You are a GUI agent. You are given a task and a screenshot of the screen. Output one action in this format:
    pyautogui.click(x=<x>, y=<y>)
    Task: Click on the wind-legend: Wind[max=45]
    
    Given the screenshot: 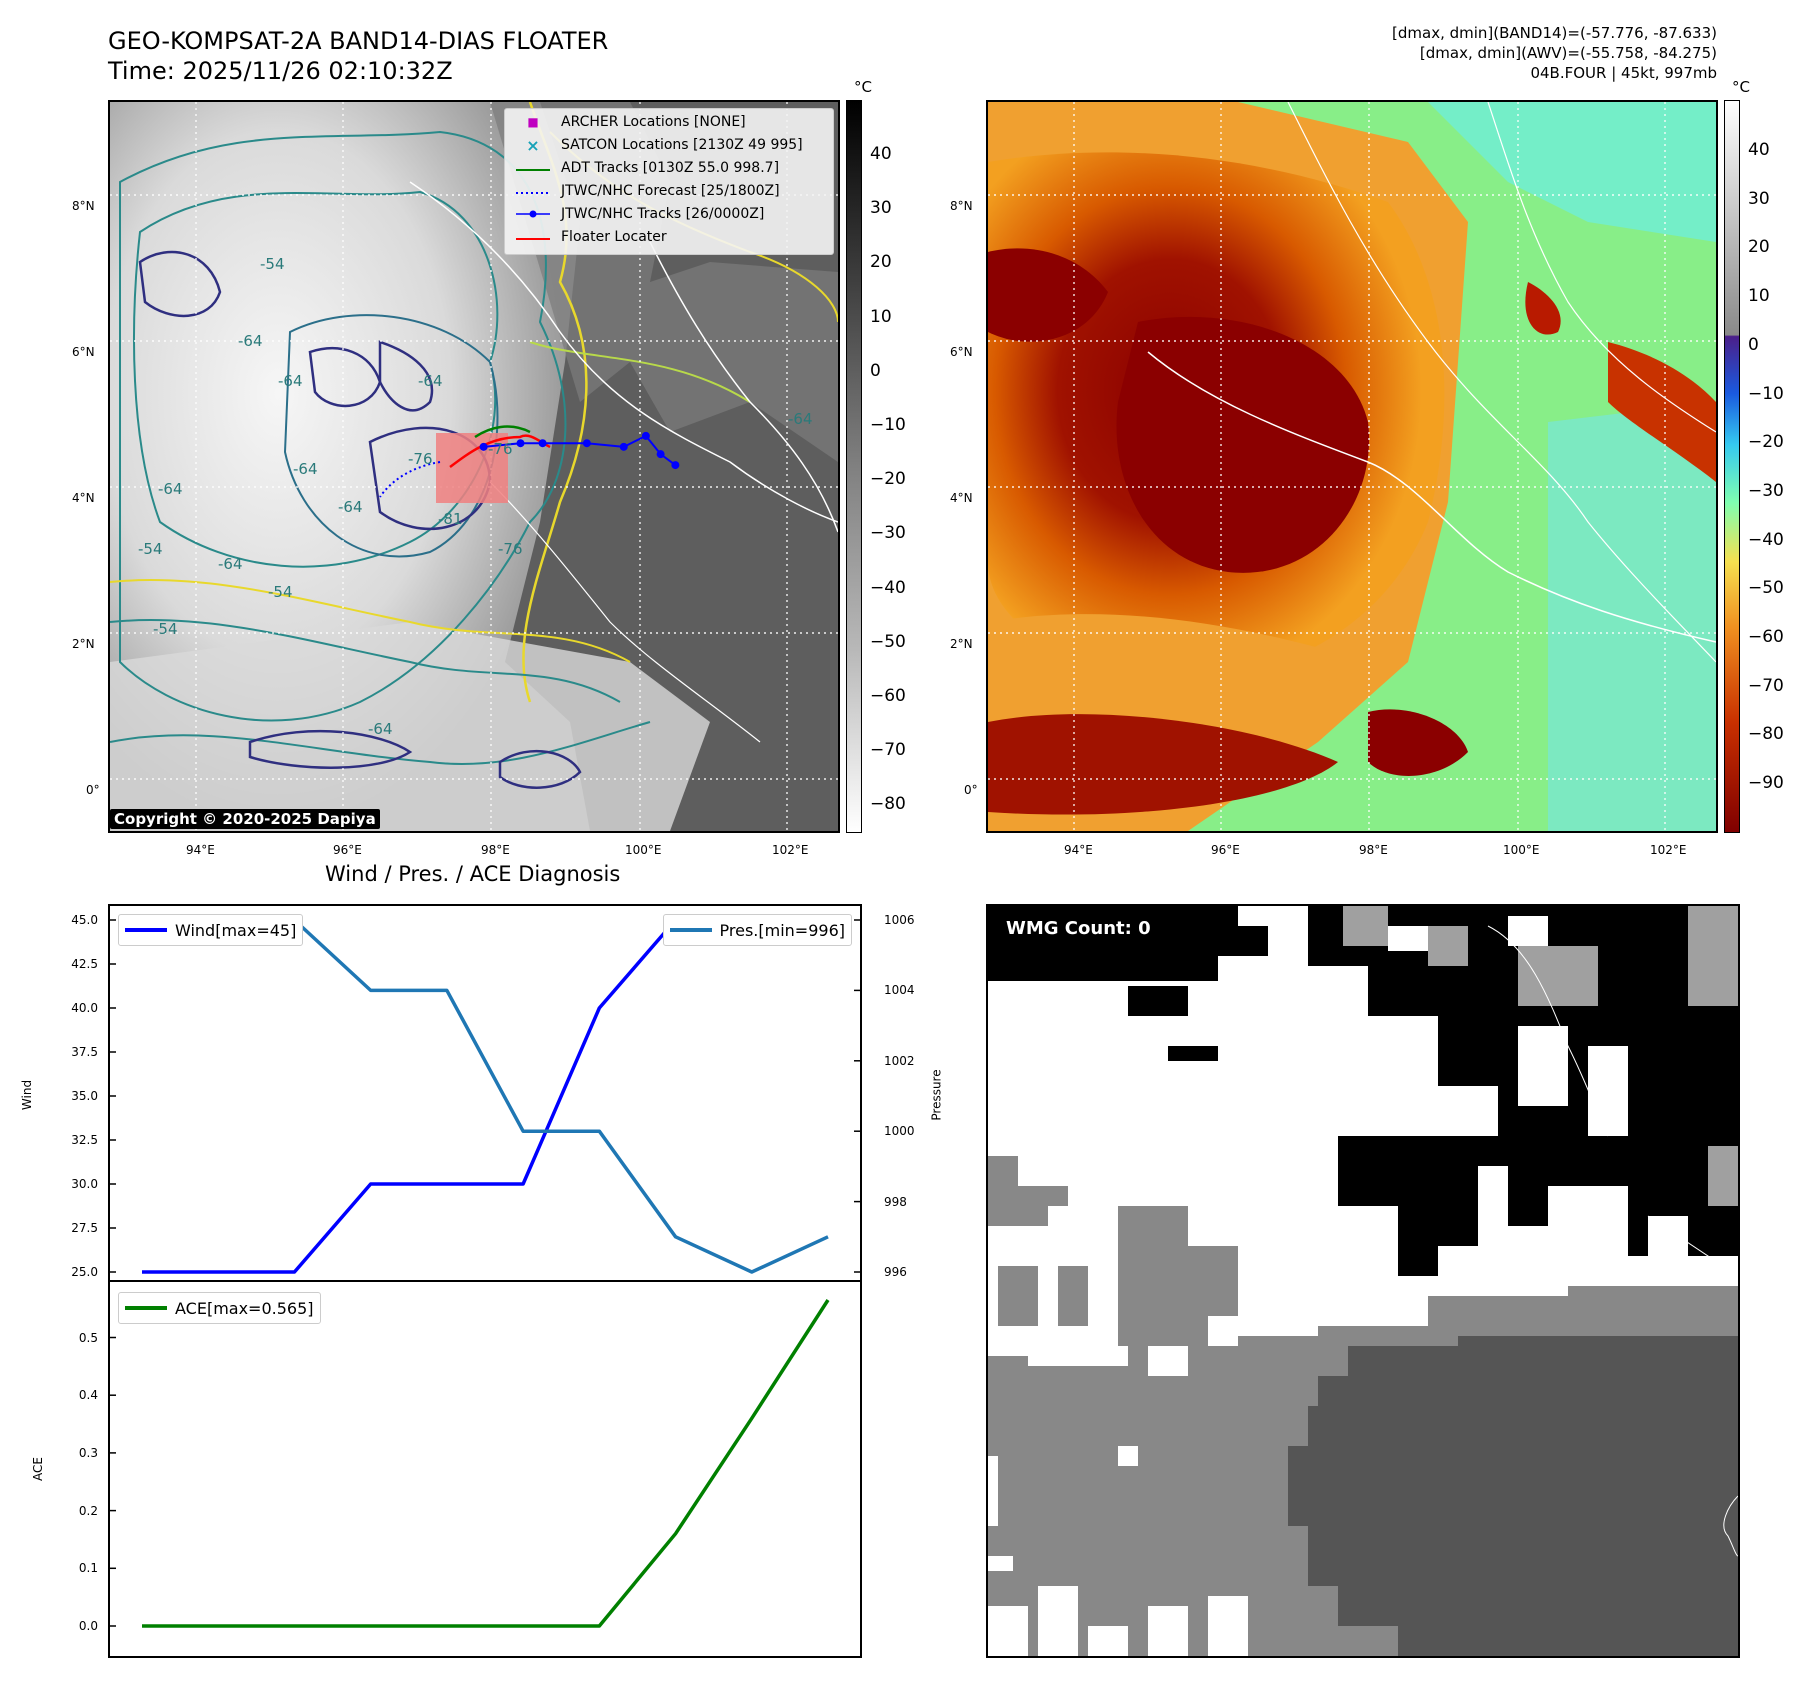 What is the action you would take?
    pyautogui.click(x=211, y=930)
    